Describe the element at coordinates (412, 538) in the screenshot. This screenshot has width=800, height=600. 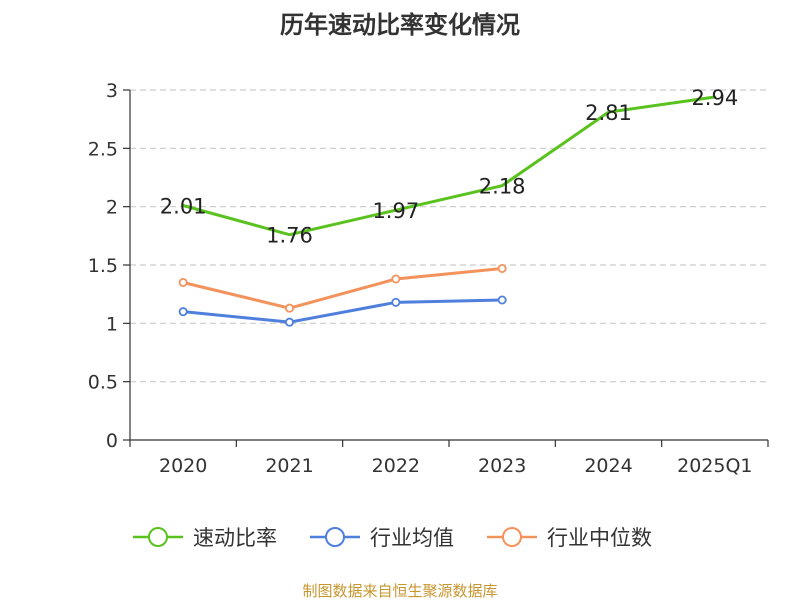
I see `legend-label: 行业均值` at that location.